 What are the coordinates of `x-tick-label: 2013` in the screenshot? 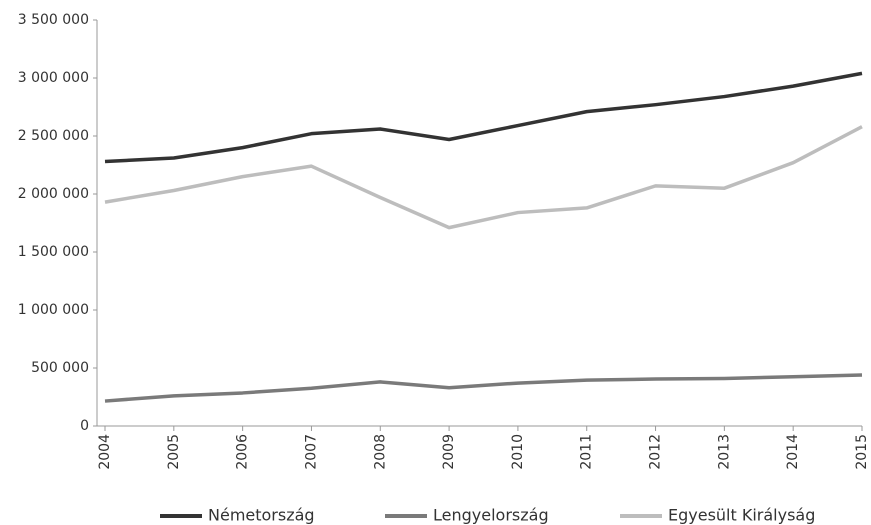 It's located at (724, 452).